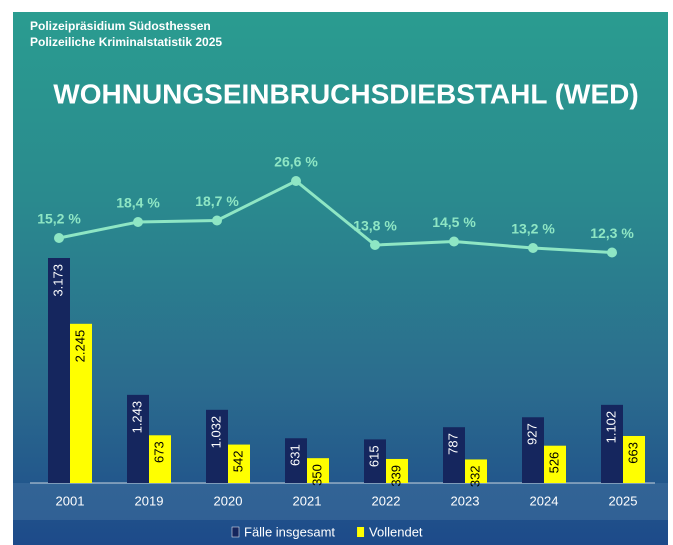 The image size is (673, 545). What do you see at coordinates (59, 219) in the screenshot?
I see `rate-label: 15,2 %` at bounding box center [59, 219].